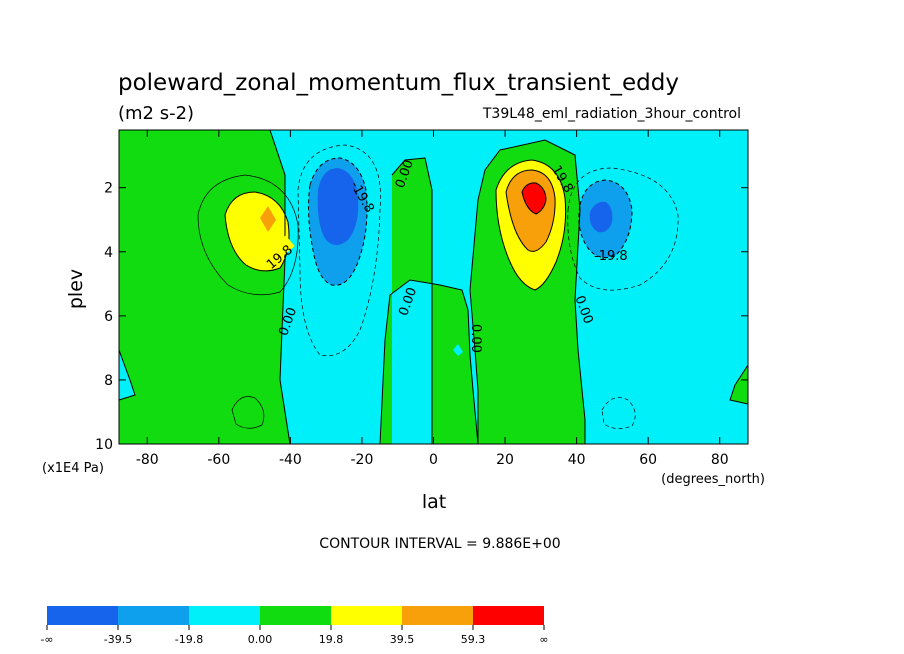  What do you see at coordinates (439, 544) in the screenshot?
I see `contour-interval: CONTOUR INTERVAL = 9.886E+00` at bounding box center [439, 544].